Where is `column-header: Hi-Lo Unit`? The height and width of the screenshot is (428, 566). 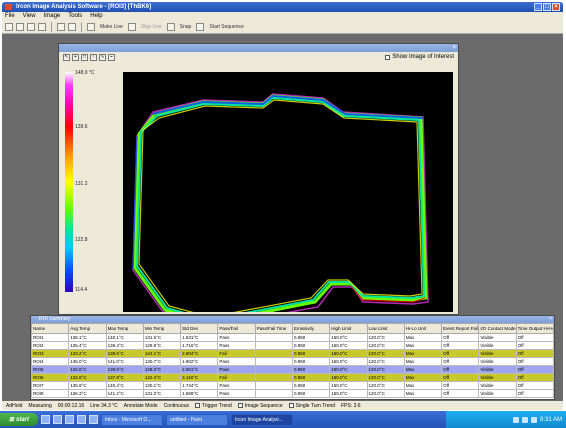
column-header: Hi-Lo Unit is located at coordinates (423, 328).